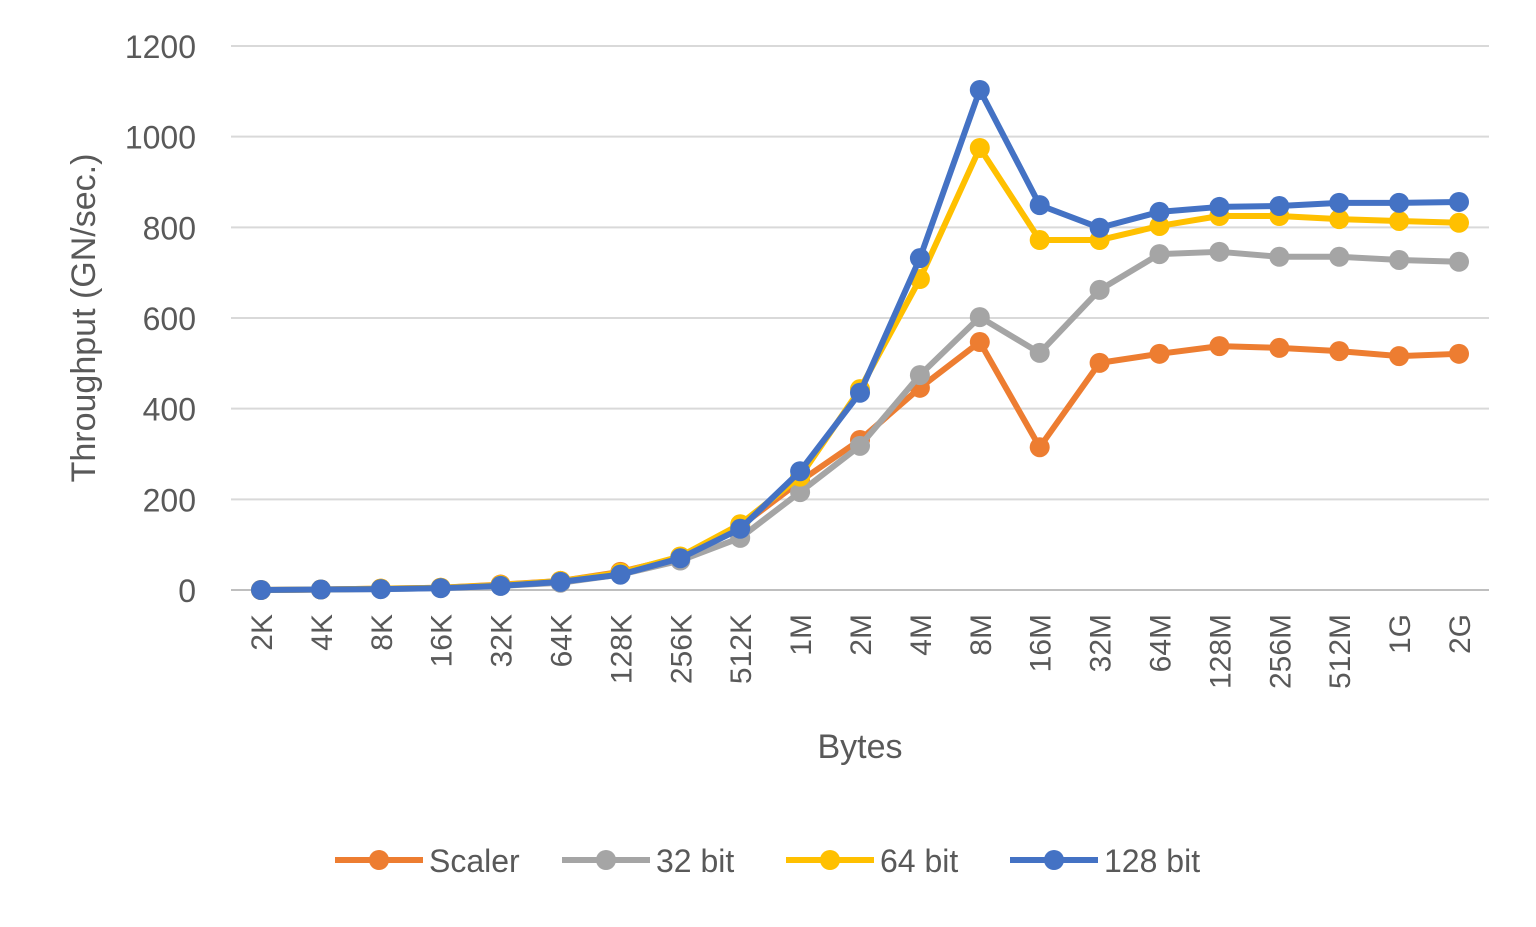 The width and height of the screenshot is (1536, 927). What do you see at coordinates (169, 228) in the screenshot?
I see `y-tick-label: 800` at bounding box center [169, 228].